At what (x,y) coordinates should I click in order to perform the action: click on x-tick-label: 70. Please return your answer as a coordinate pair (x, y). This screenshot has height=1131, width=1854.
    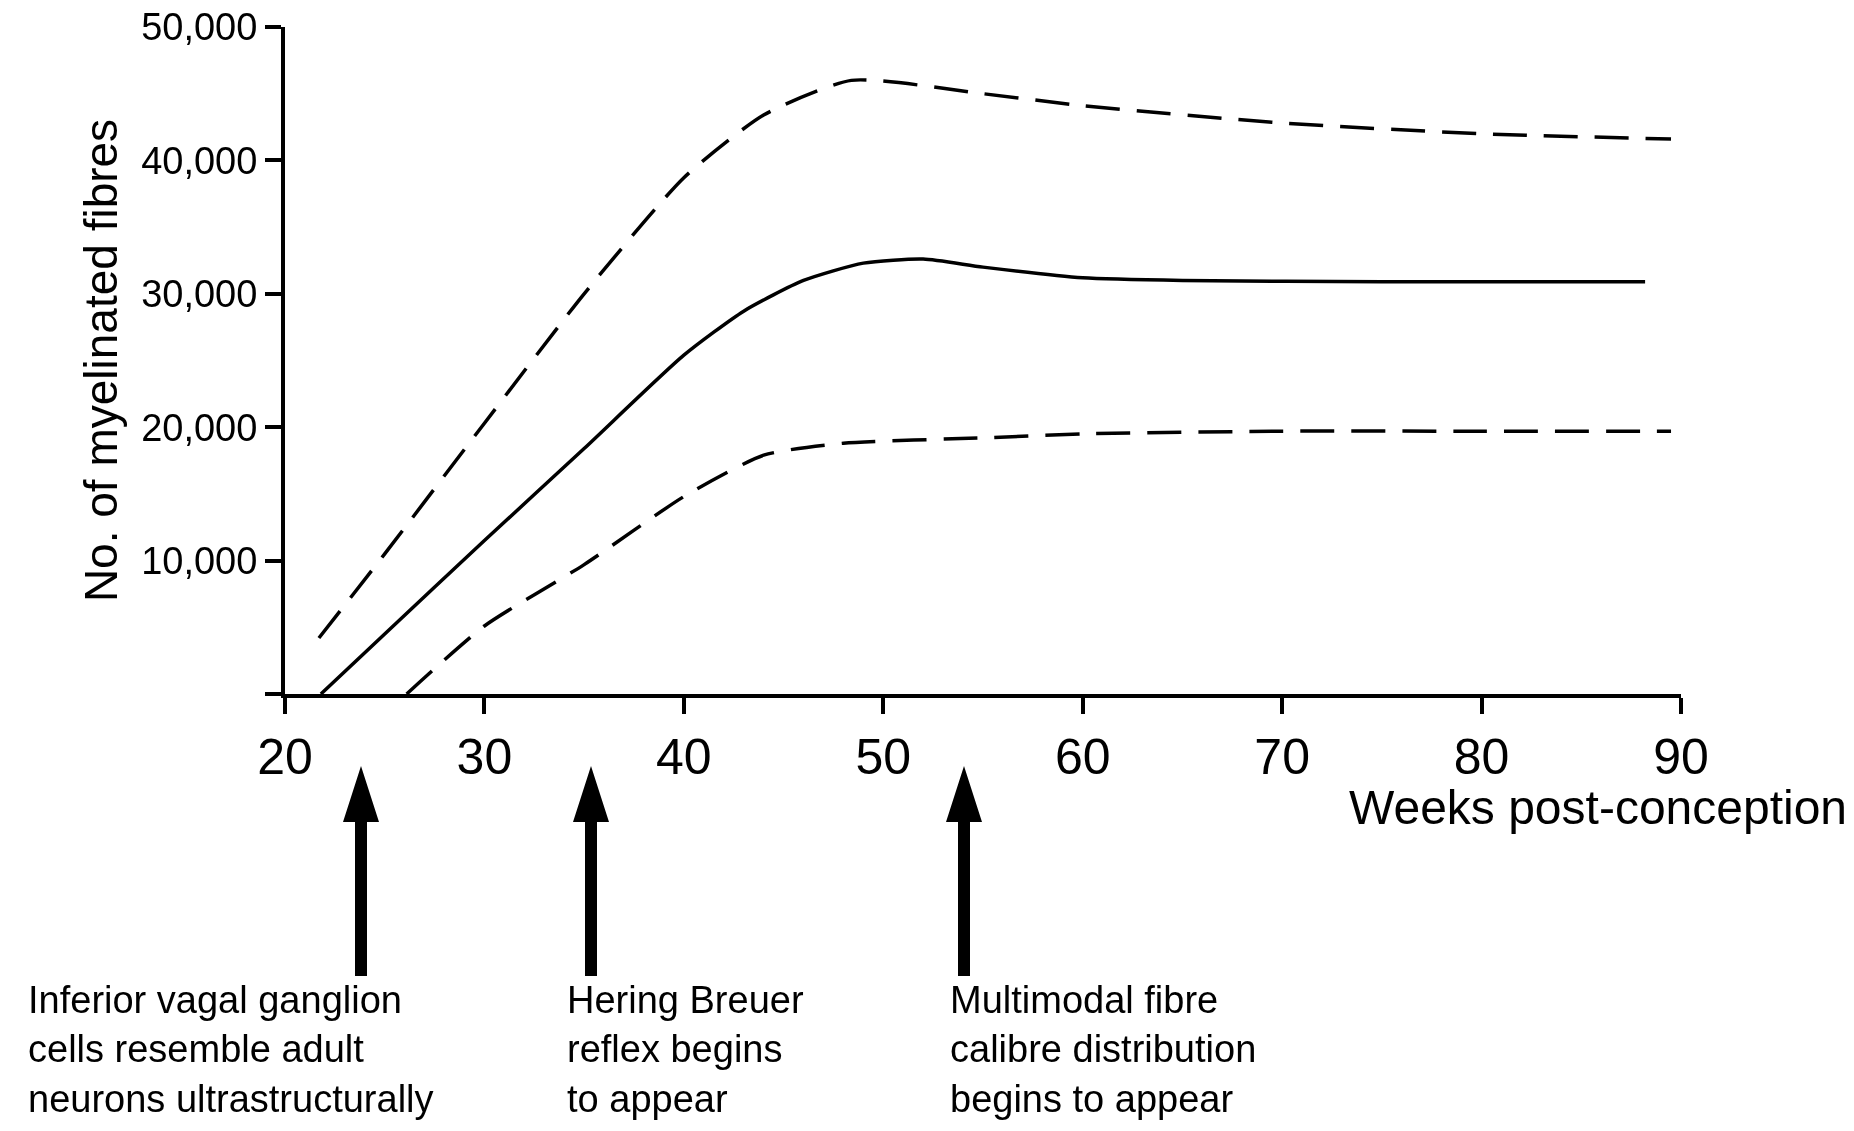
    Looking at the image, I should click on (1282, 757).